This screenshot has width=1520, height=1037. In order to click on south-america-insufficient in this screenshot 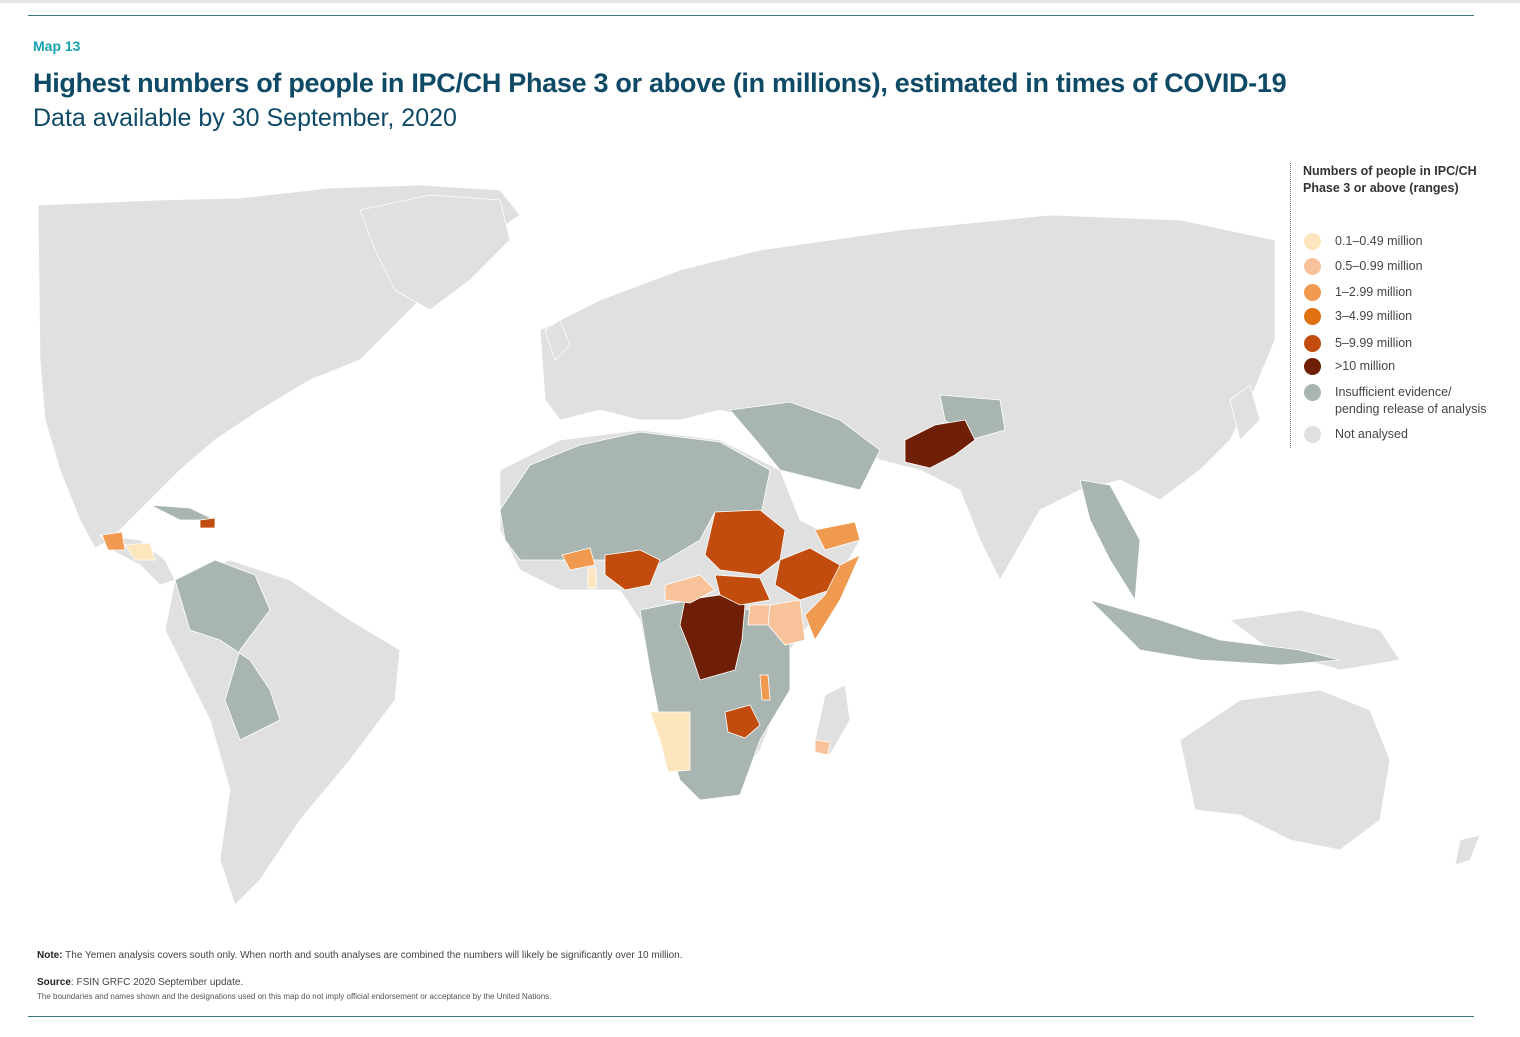, I will do `click(227, 650)`.